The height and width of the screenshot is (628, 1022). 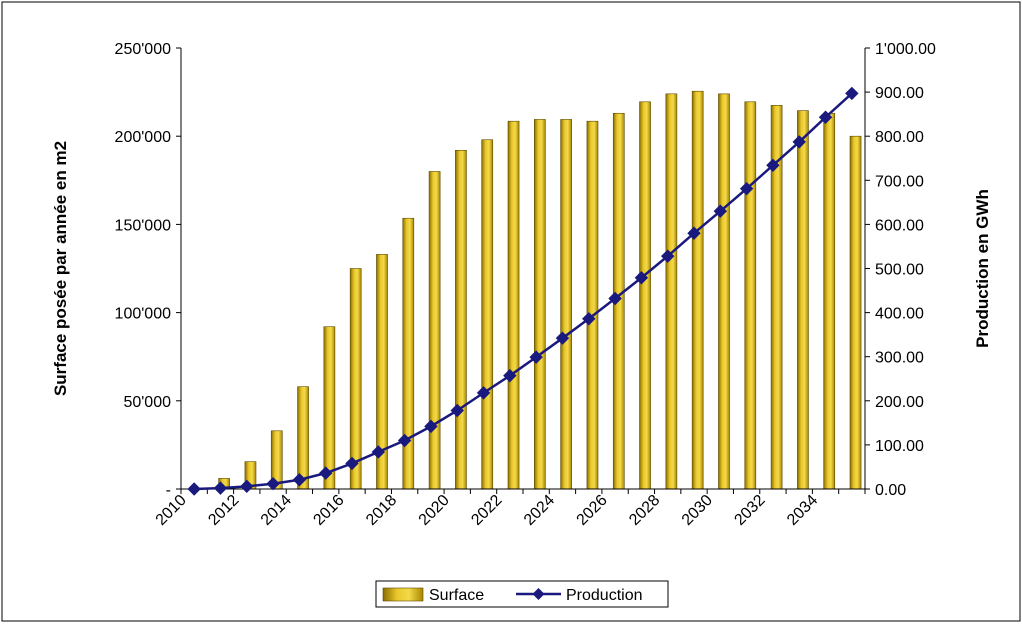 I want to click on bar-surface-2029, so click(x=697, y=290).